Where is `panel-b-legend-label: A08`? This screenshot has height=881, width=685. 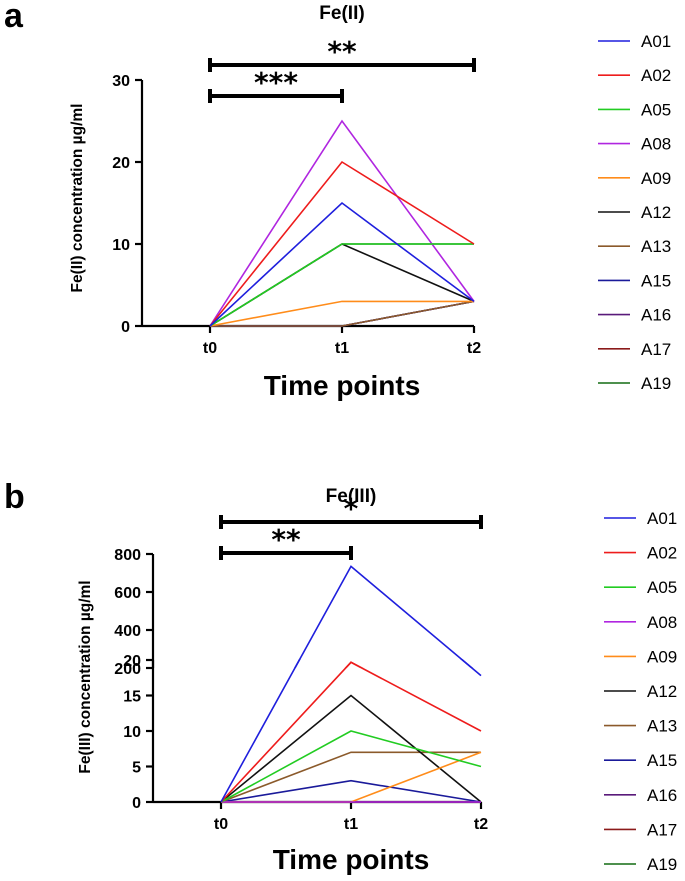
panel-b-legend-label: A08 is located at coordinates (662, 622).